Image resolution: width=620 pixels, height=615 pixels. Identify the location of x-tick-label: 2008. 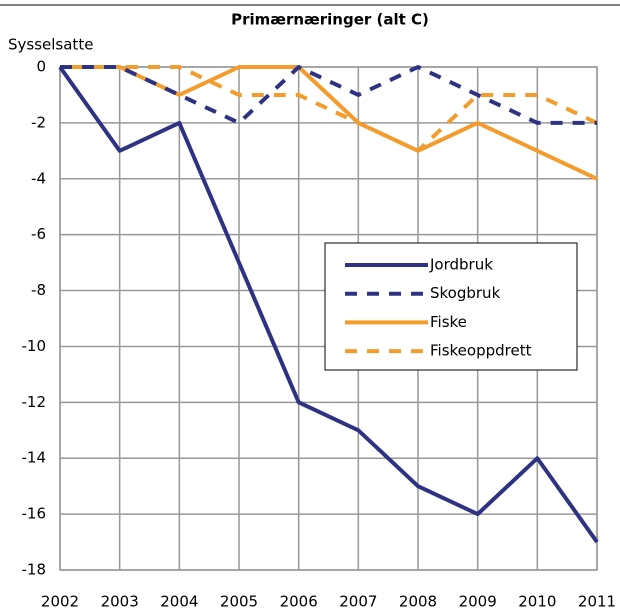
(418, 602).